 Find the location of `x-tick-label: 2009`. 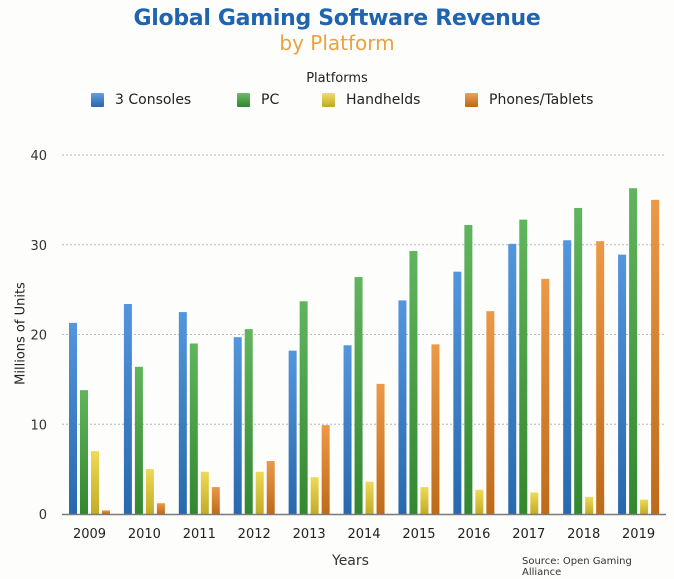

x-tick-label: 2009 is located at coordinates (89, 534).